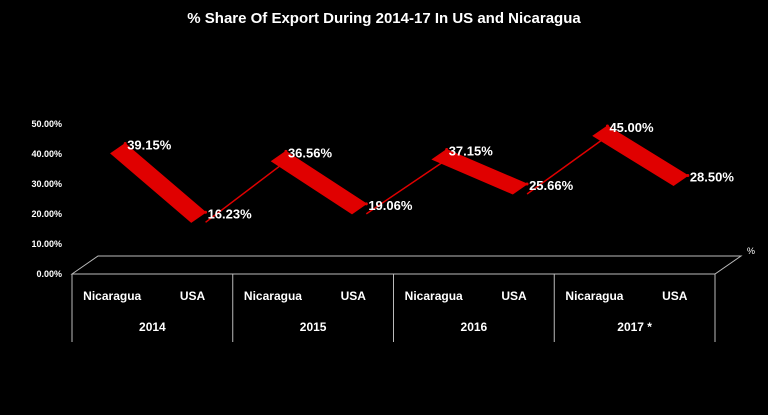 The image size is (768, 415). What do you see at coordinates (474, 327) in the screenshot?
I see `group-label: 2016` at bounding box center [474, 327].